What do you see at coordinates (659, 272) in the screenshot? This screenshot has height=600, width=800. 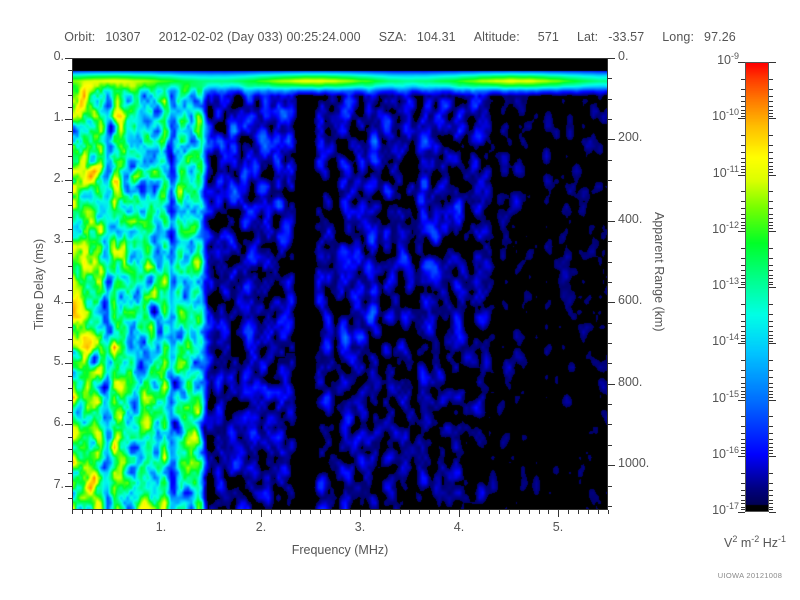 I see `y2-axis-title: Apparent Range (km)` at bounding box center [659, 272].